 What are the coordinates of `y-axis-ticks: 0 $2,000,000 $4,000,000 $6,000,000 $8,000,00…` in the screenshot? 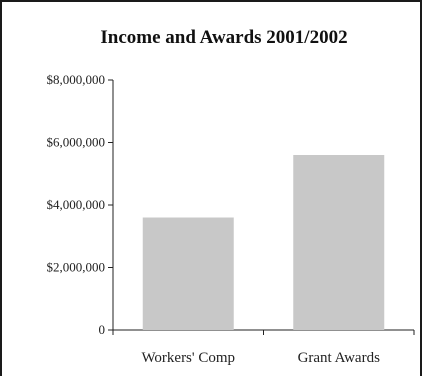 It's located at (80, 204).